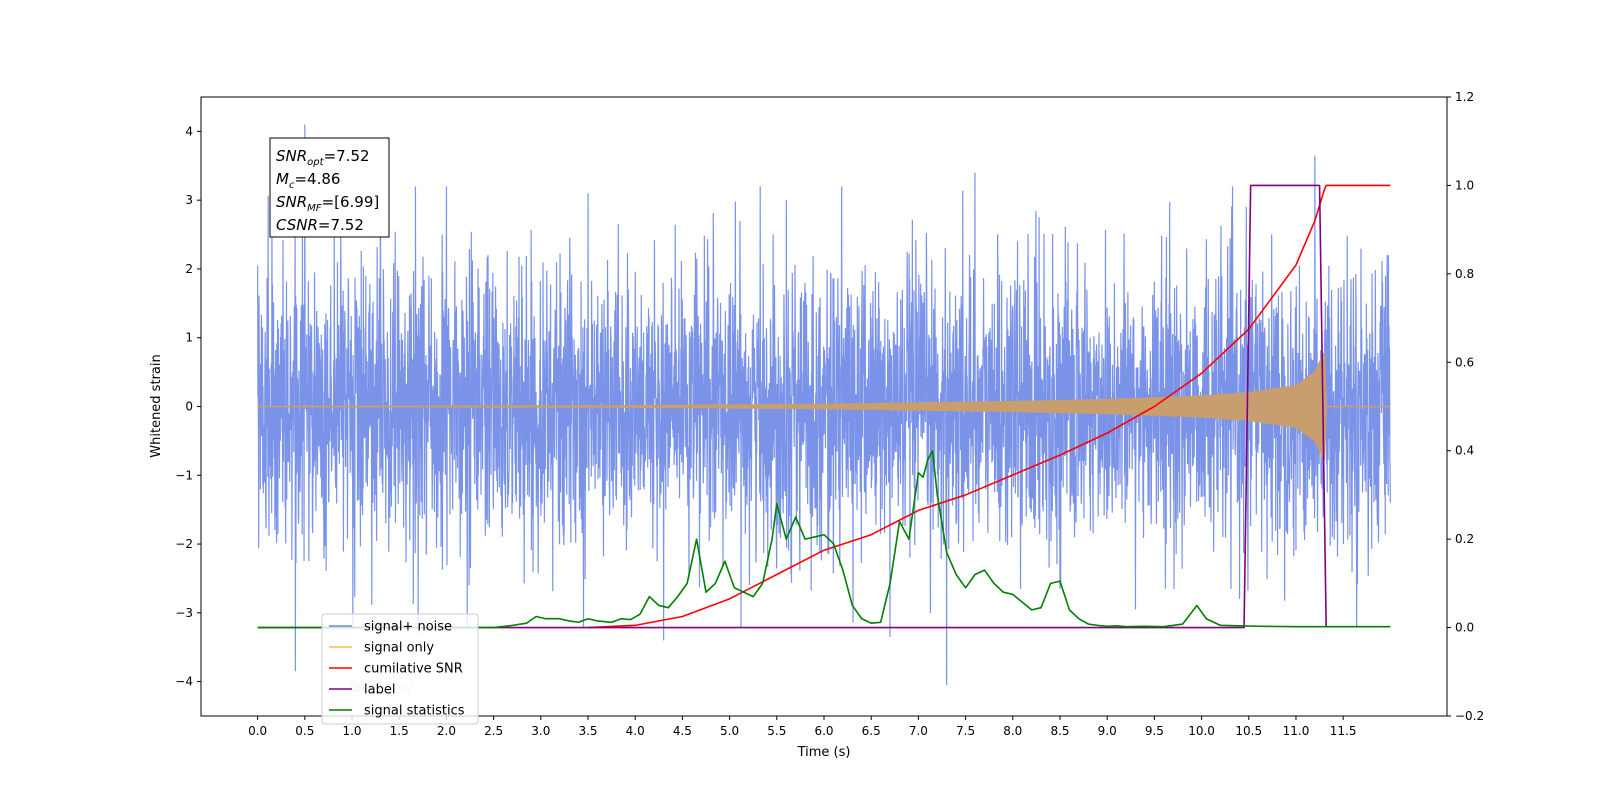 Image resolution: width=1600 pixels, height=800 pixels. I want to click on x-tick-label: 4.0, so click(635, 731).